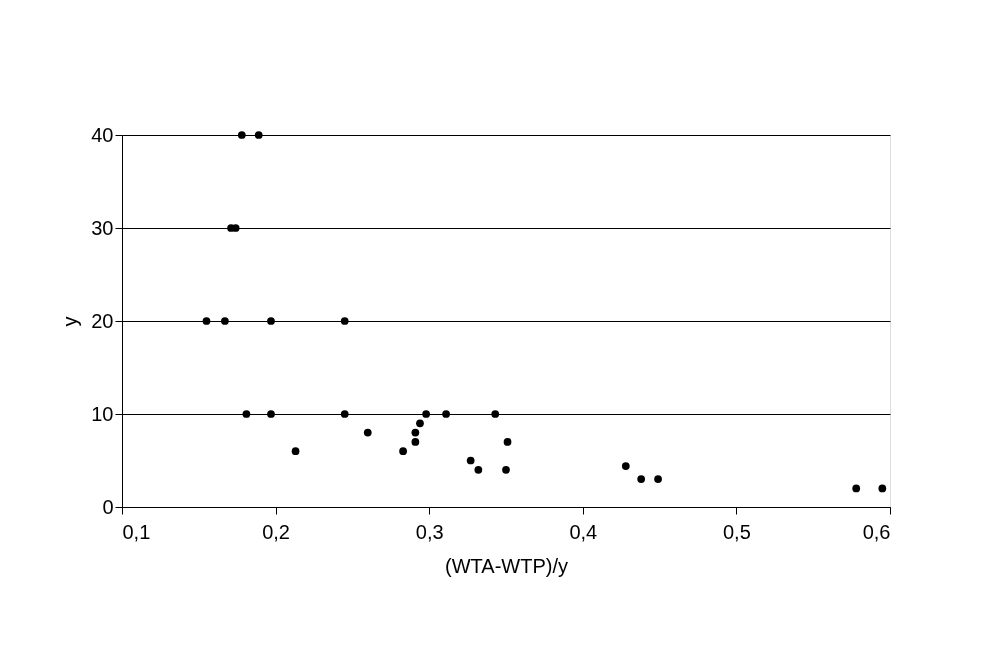  Describe the element at coordinates (102, 134) in the screenshot. I see `y-tick-label: 40` at that location.